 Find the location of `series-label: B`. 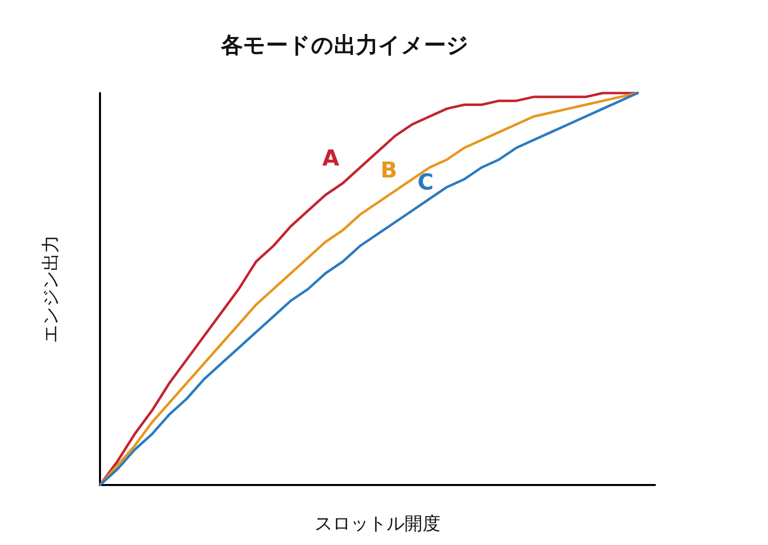

series-label: B is located at coordinates (389, 171).